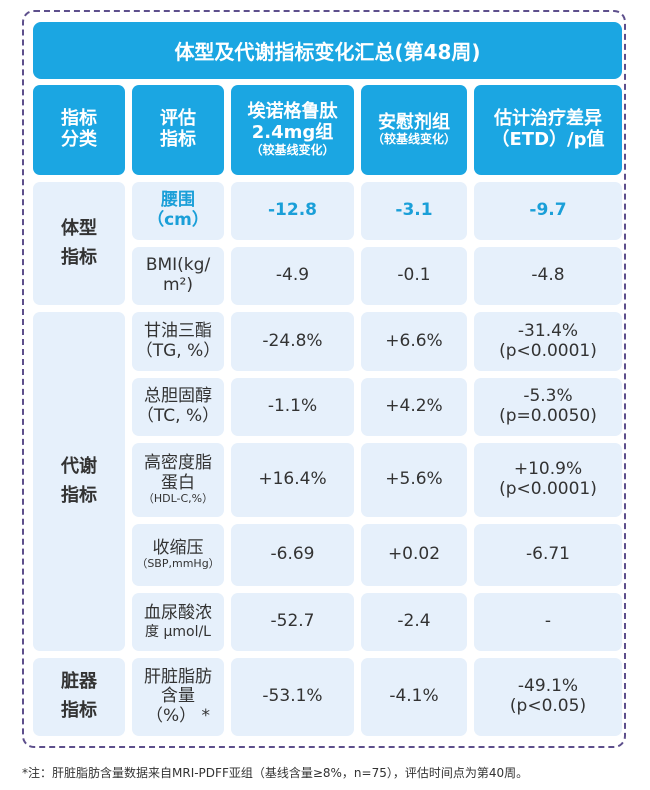 This screenshot has height=790, width=650. Describe the element at coordinates (548, 330) in the screenshot. I see `etd-text: -31.4%` at that location.